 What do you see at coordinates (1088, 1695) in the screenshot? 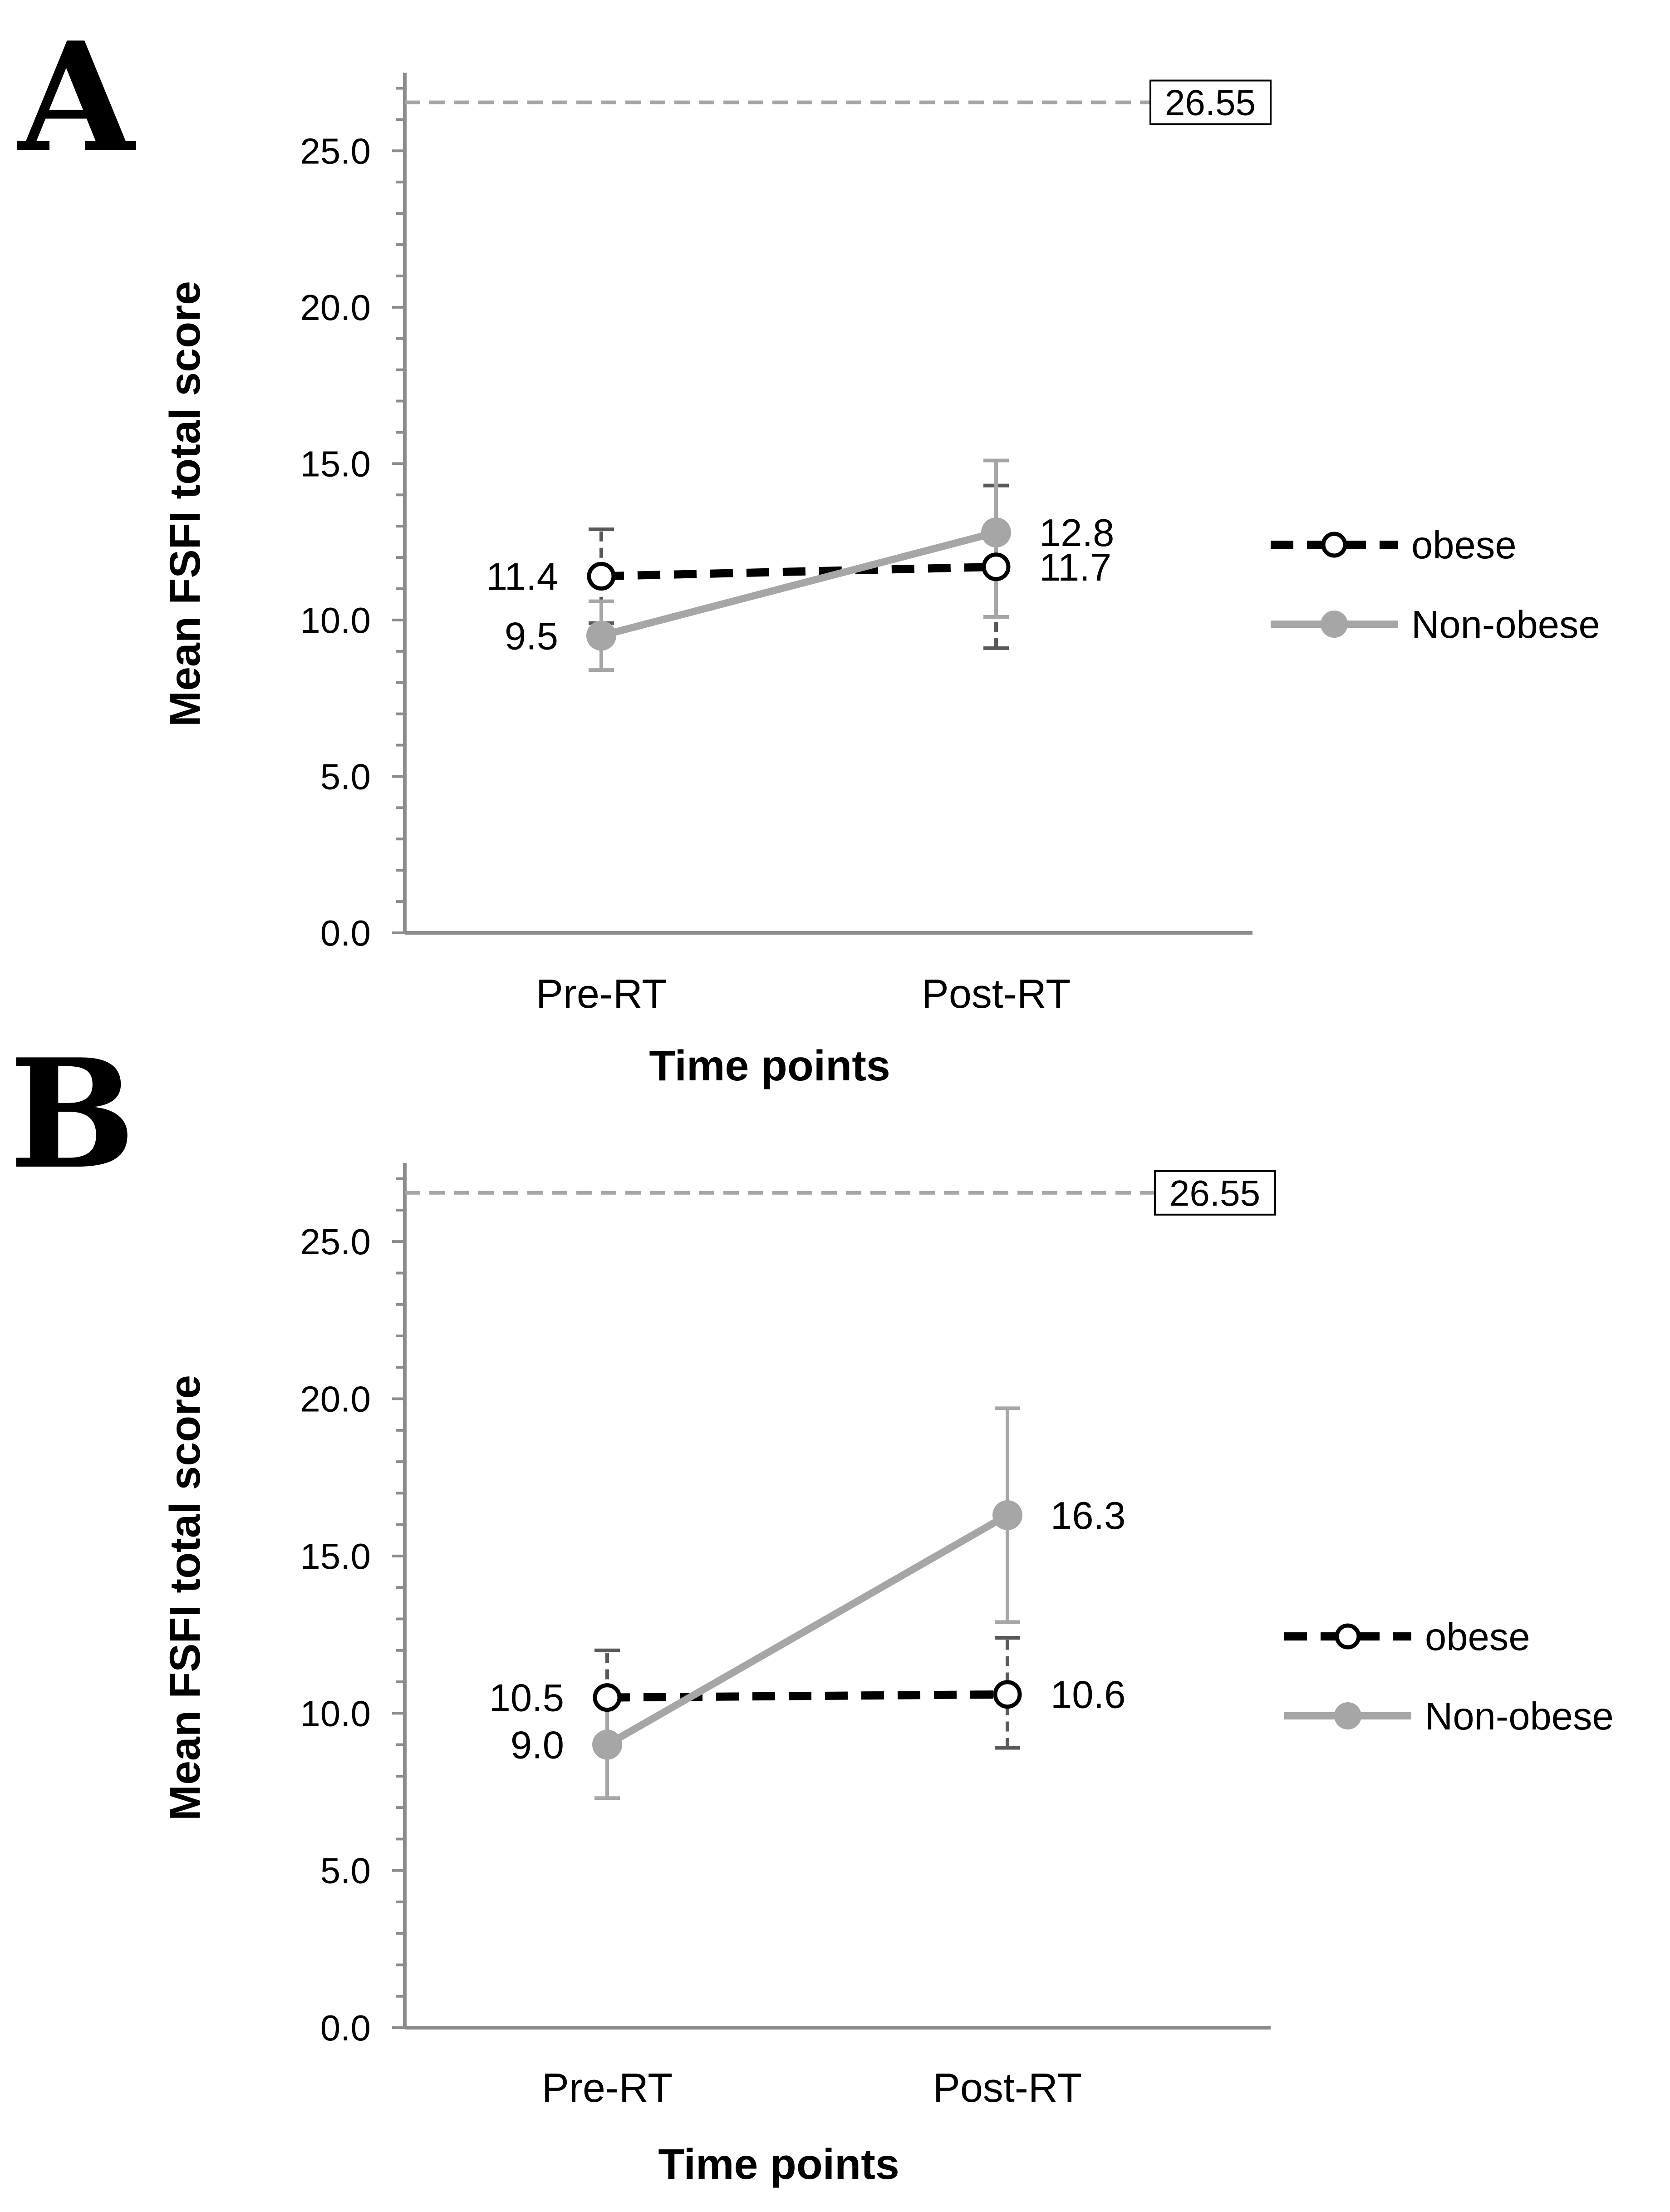
I see `data-label: 10.6` at bounding box center [1088, 1695].